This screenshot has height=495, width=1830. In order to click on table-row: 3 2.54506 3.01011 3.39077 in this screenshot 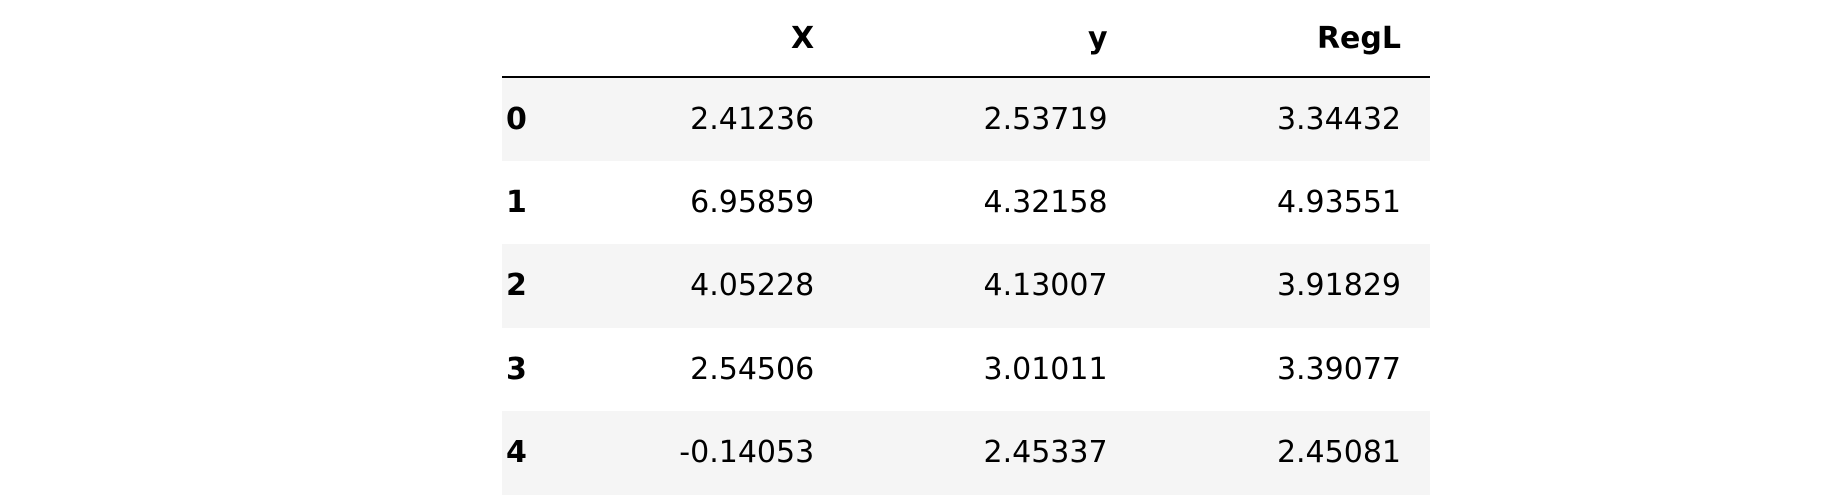, I will do `click(966, 370)`.